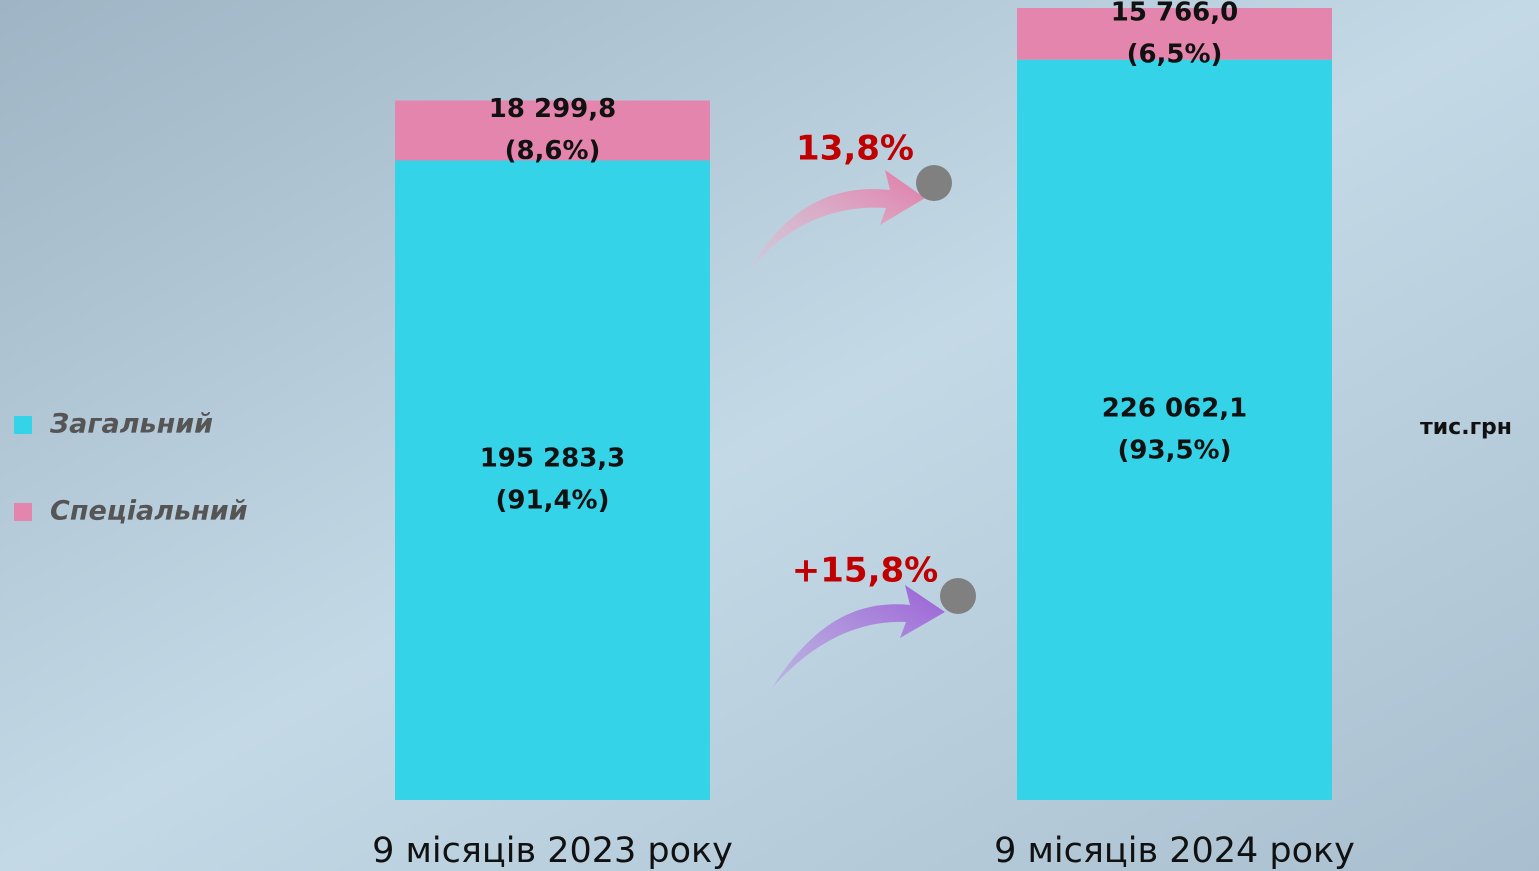  What do you see at coordinates (553, 501) in the screenshot?
I see `share-label: (91,4%)` at bounding box center [553, 501].